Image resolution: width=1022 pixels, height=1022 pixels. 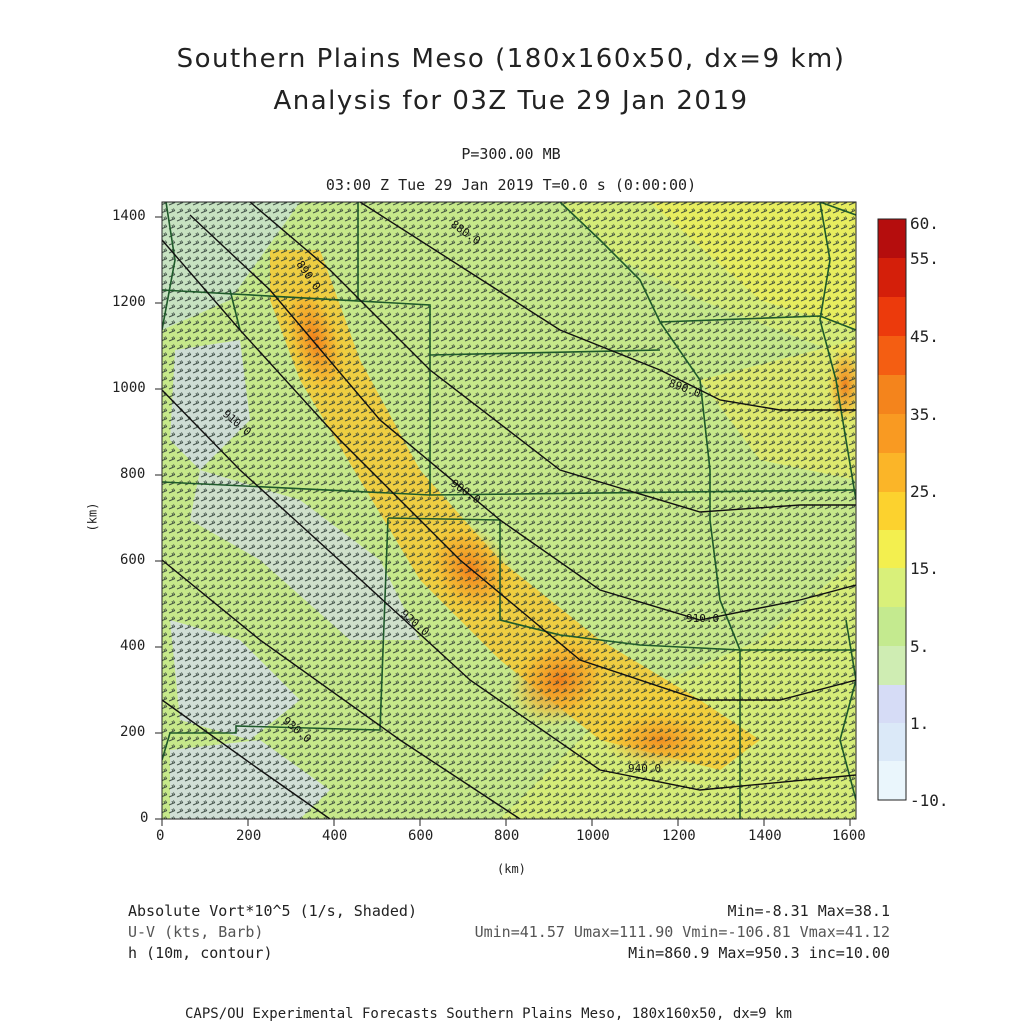 I want to click on colorbar-label: -10., so click(x=929, y=800).